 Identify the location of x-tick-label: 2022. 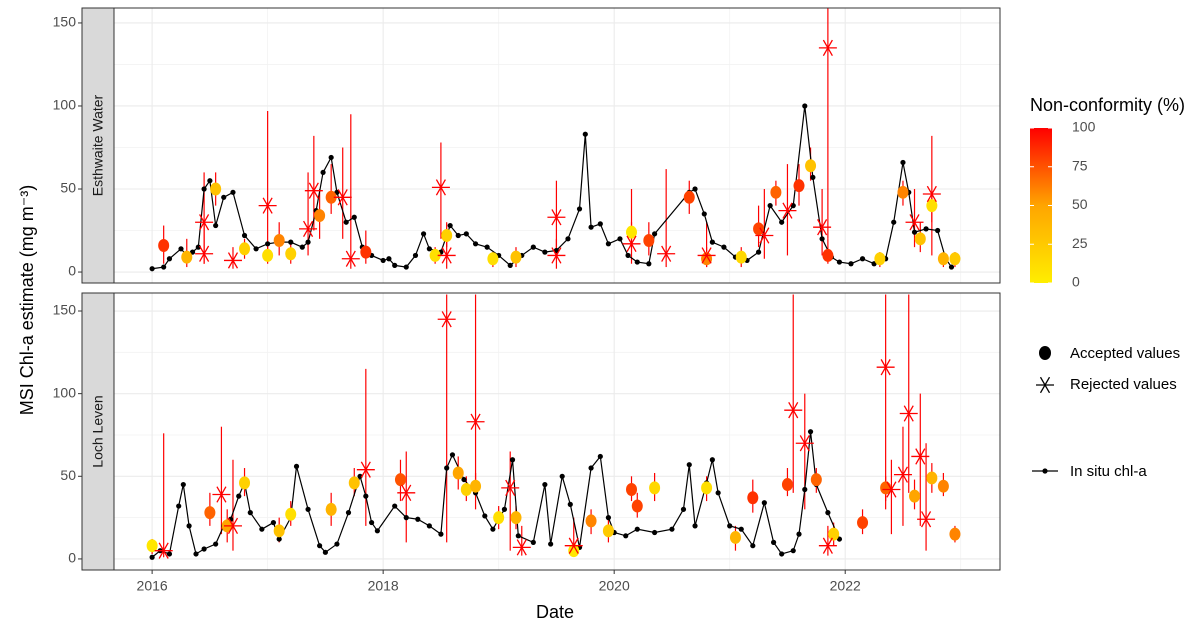
(845, 586).